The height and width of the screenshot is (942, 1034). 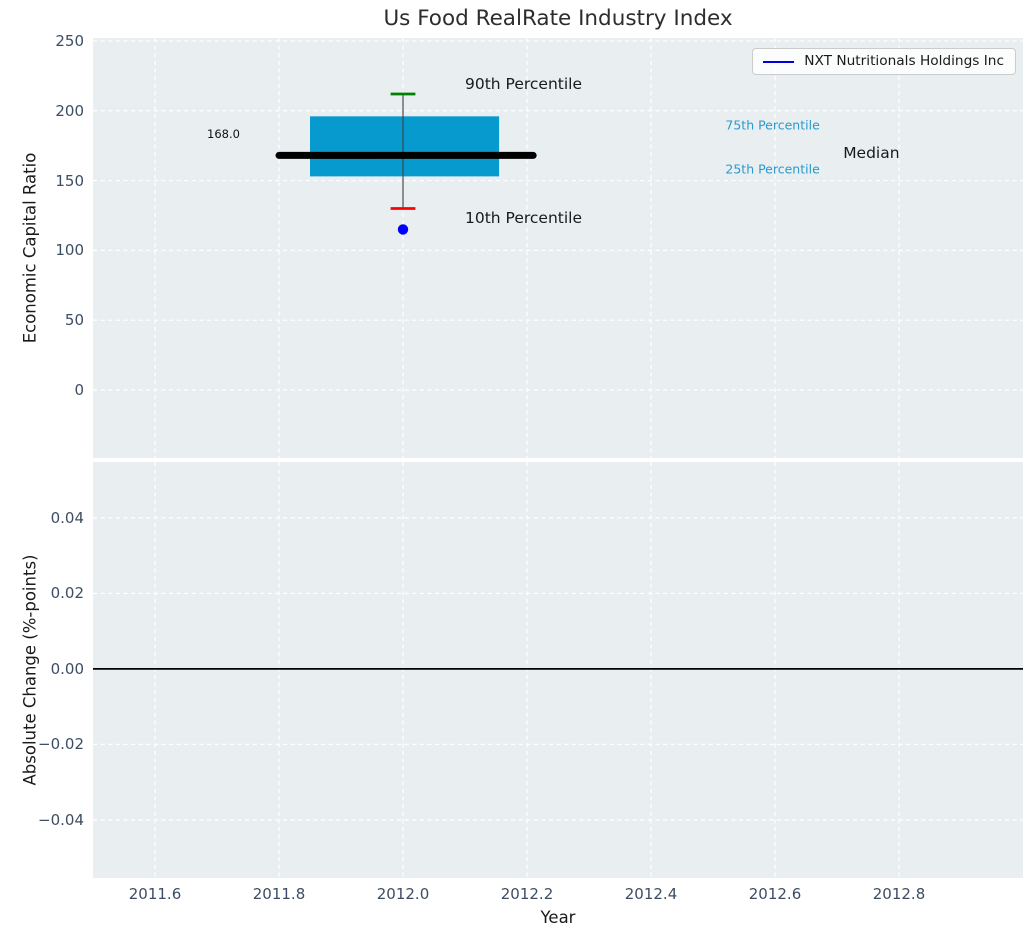 What do you see at coordinates (772, 169) in the screenshot?
I see `annotation-25th-percentile: 25th Percentile` at bounding box center [772, 169].